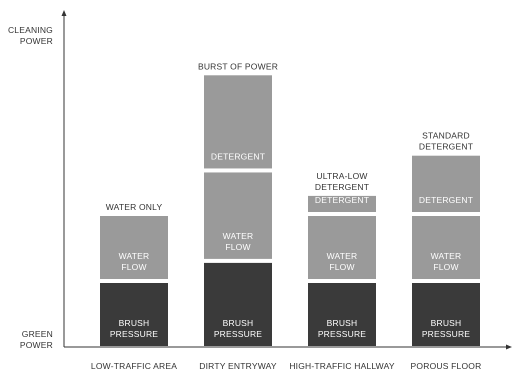  What do you see at coordinates (446, 365) in the screenshot?
I see `category-label: POROUS FLOOR` at bounding box center [446, 365].